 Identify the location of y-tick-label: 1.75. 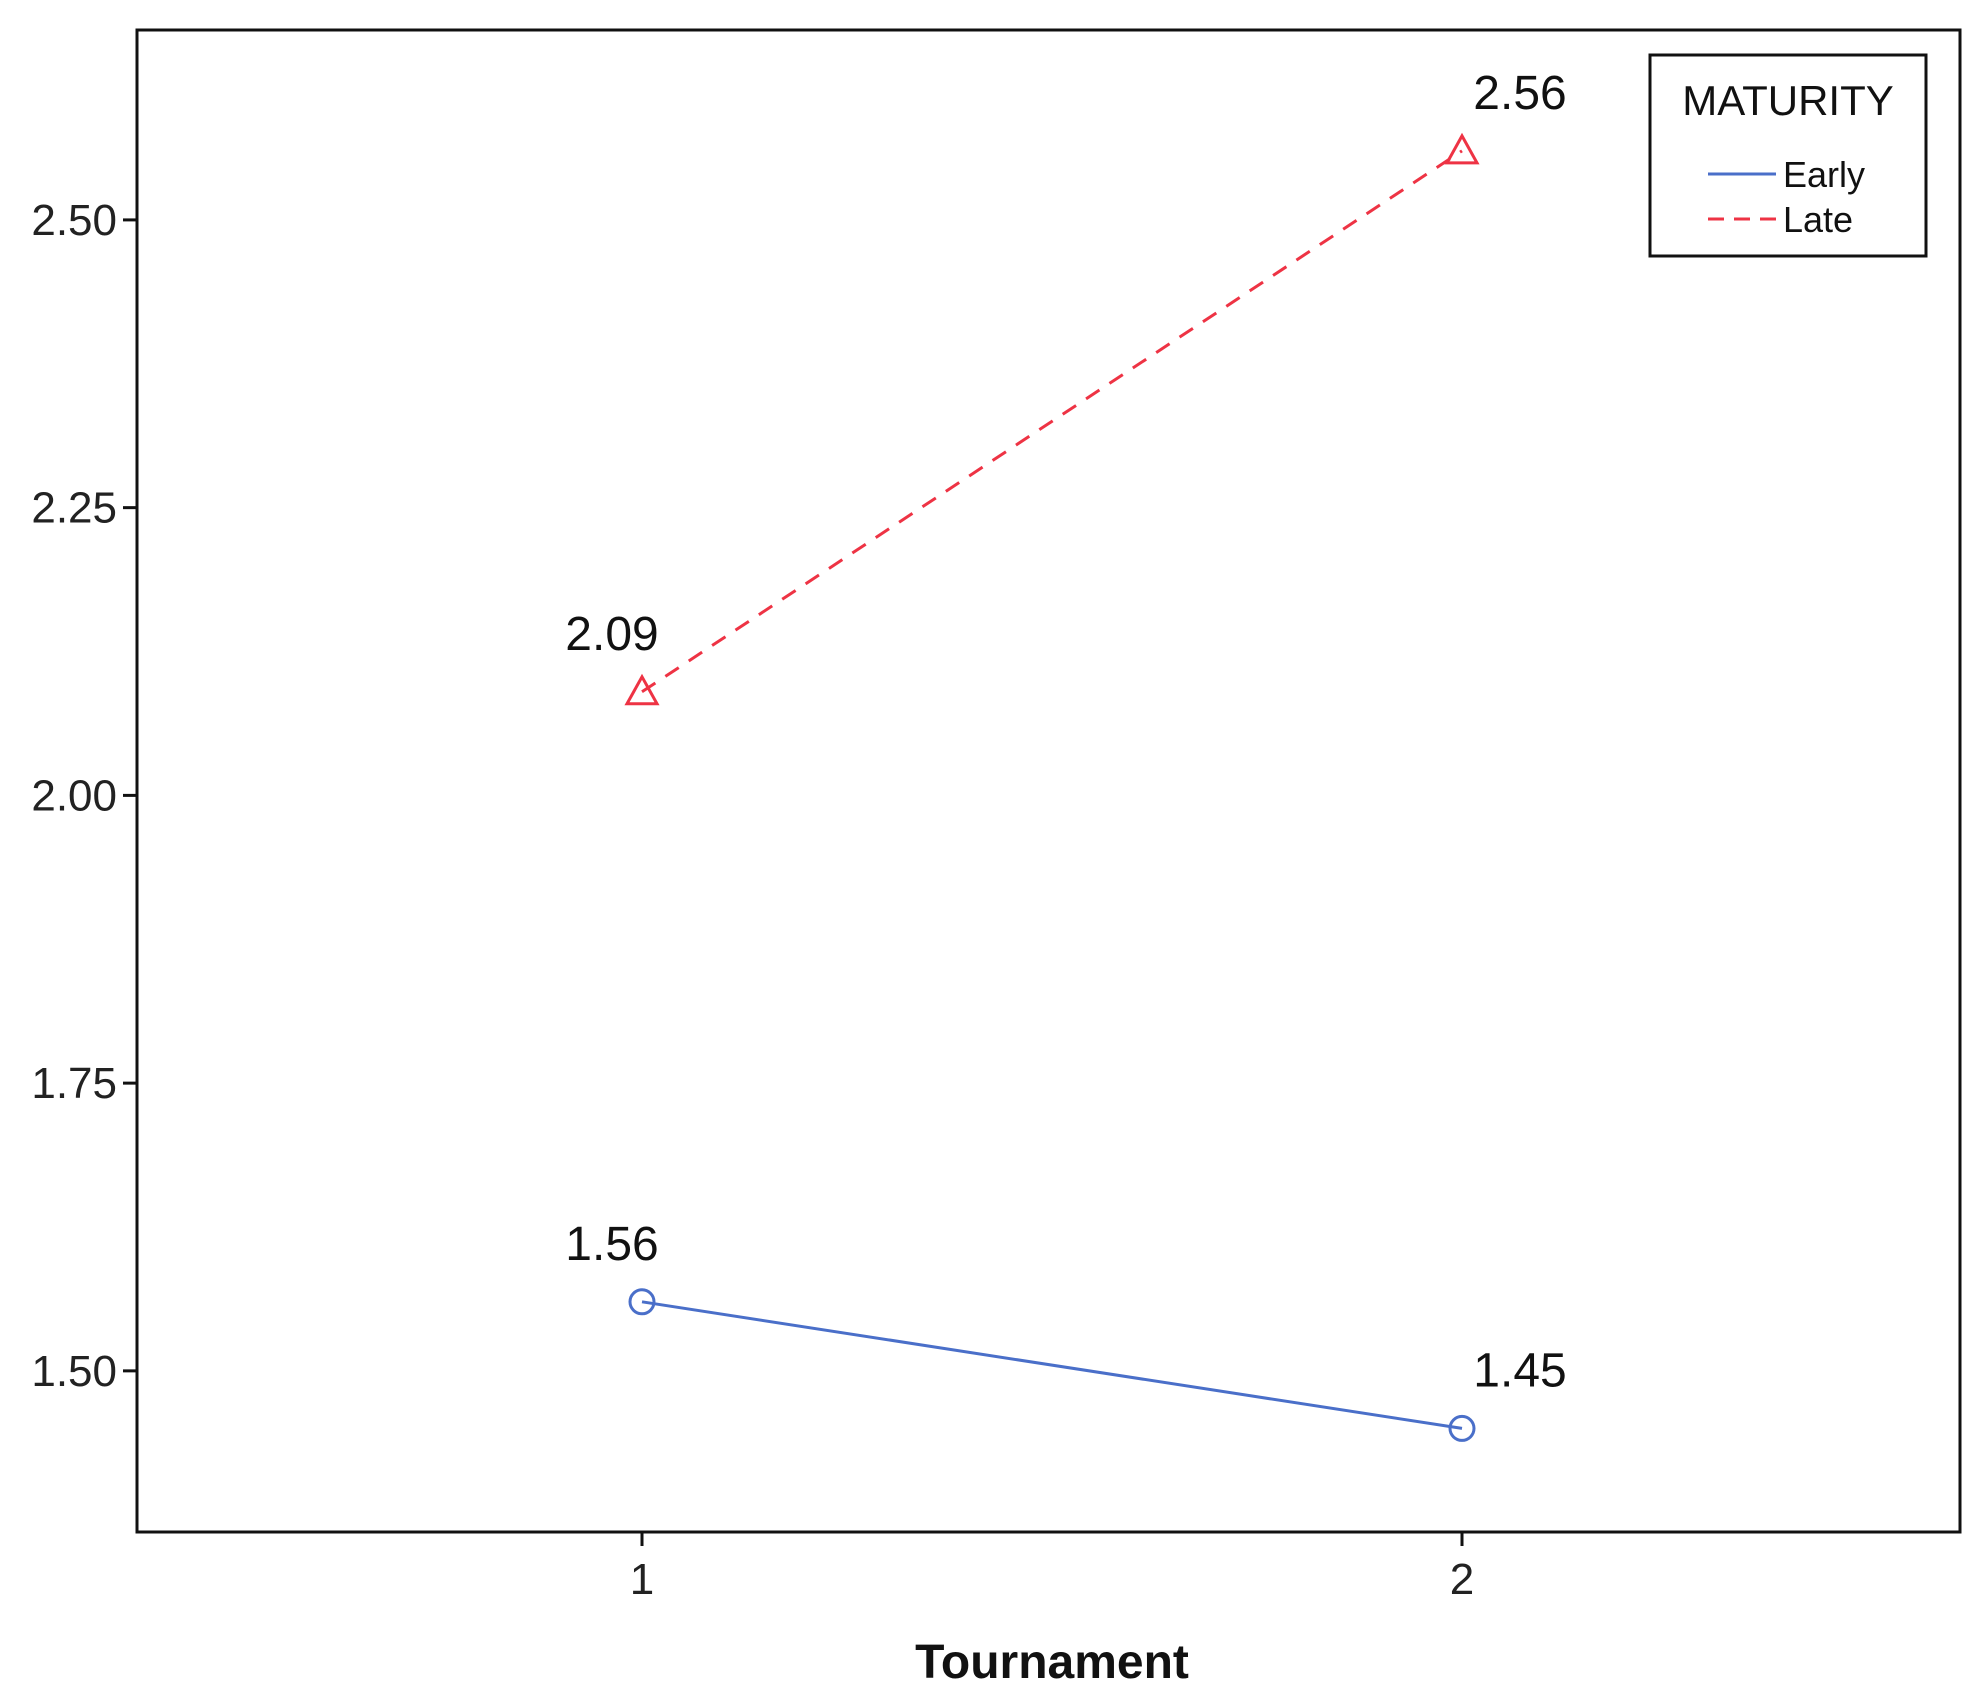
(74, 1083).